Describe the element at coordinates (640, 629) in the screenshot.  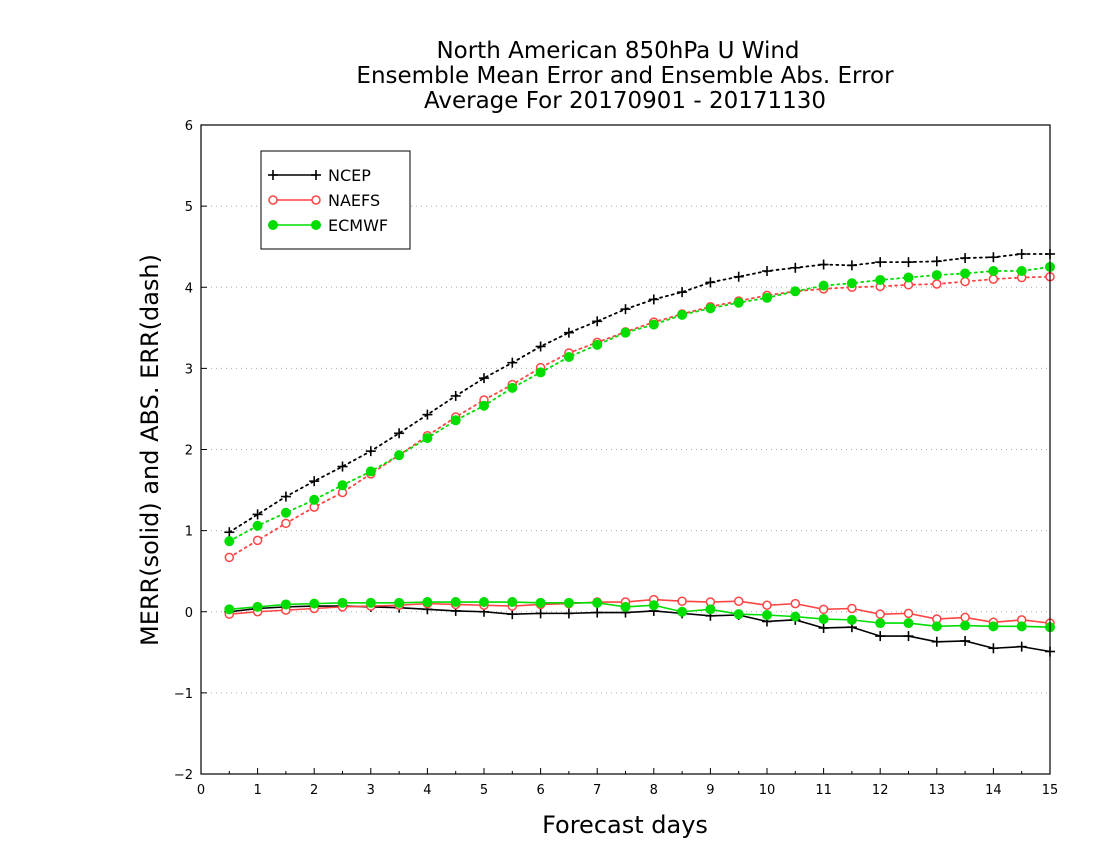
I see `line-ncep-merr` at that location.